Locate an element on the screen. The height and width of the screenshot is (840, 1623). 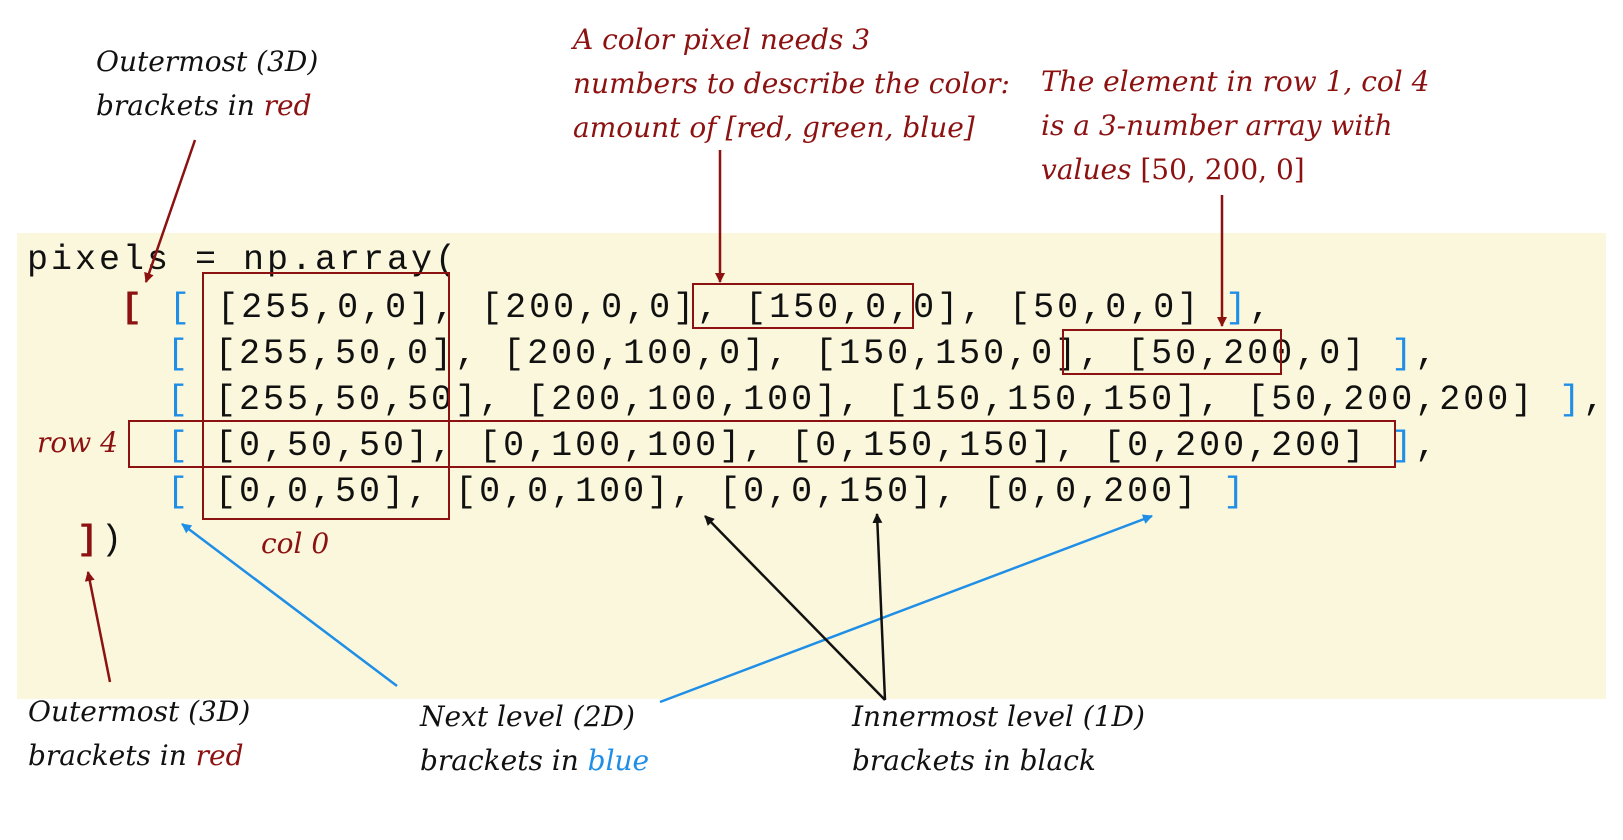
row-2-close-bracket: ] is located at coordinates (1571, 400).